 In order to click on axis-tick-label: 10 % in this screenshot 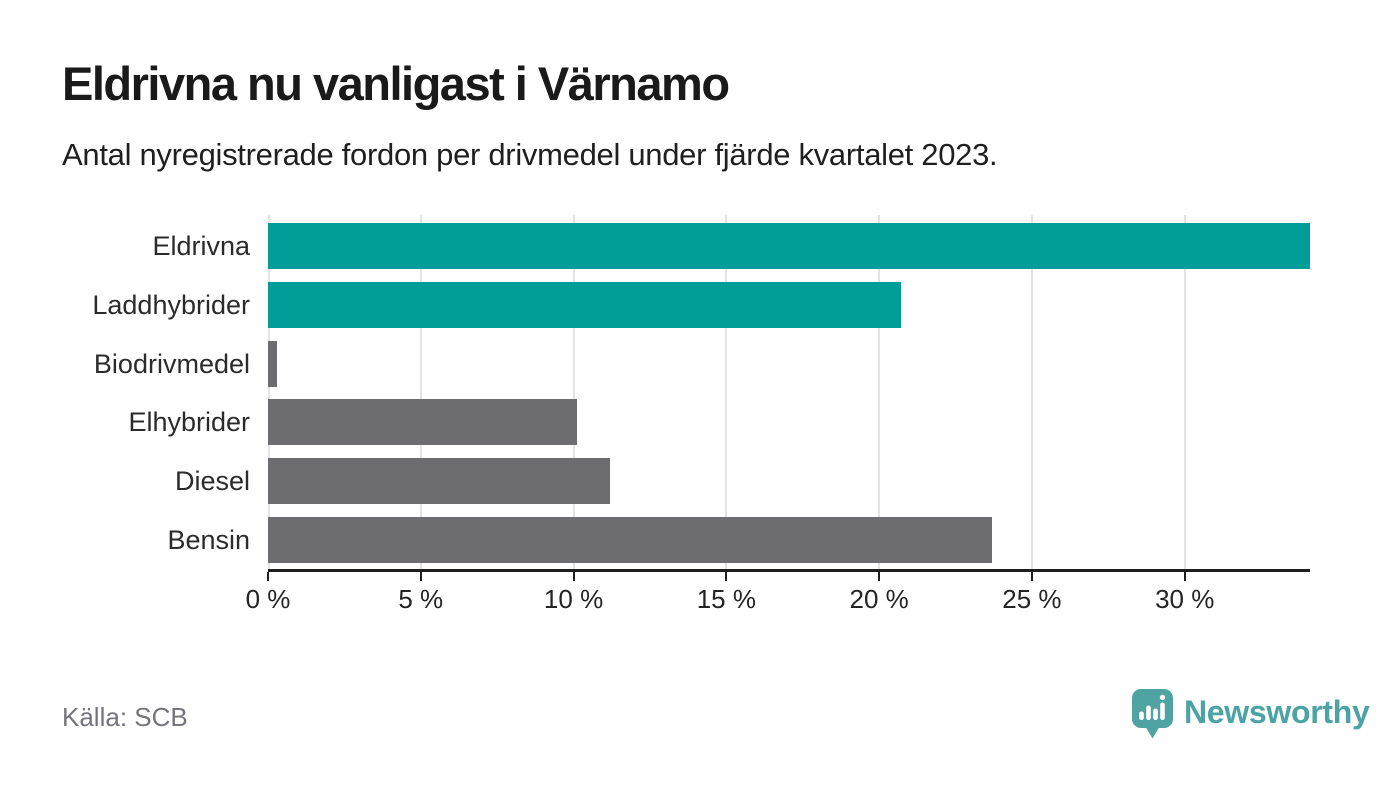, I will do `click(573, 599)`.